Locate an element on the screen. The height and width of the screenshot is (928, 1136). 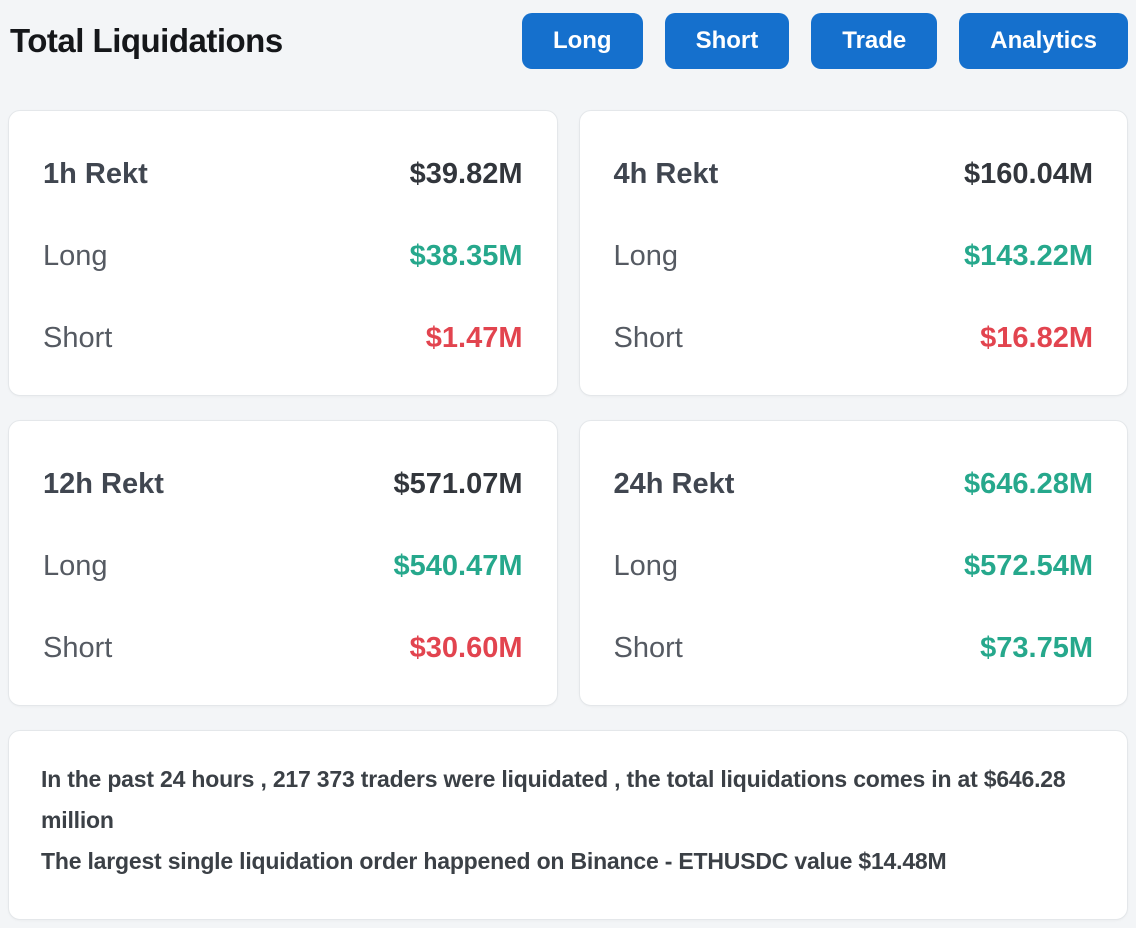
card-header-row: 4h Rekt $160.04M is located at coordinates (854, 174).